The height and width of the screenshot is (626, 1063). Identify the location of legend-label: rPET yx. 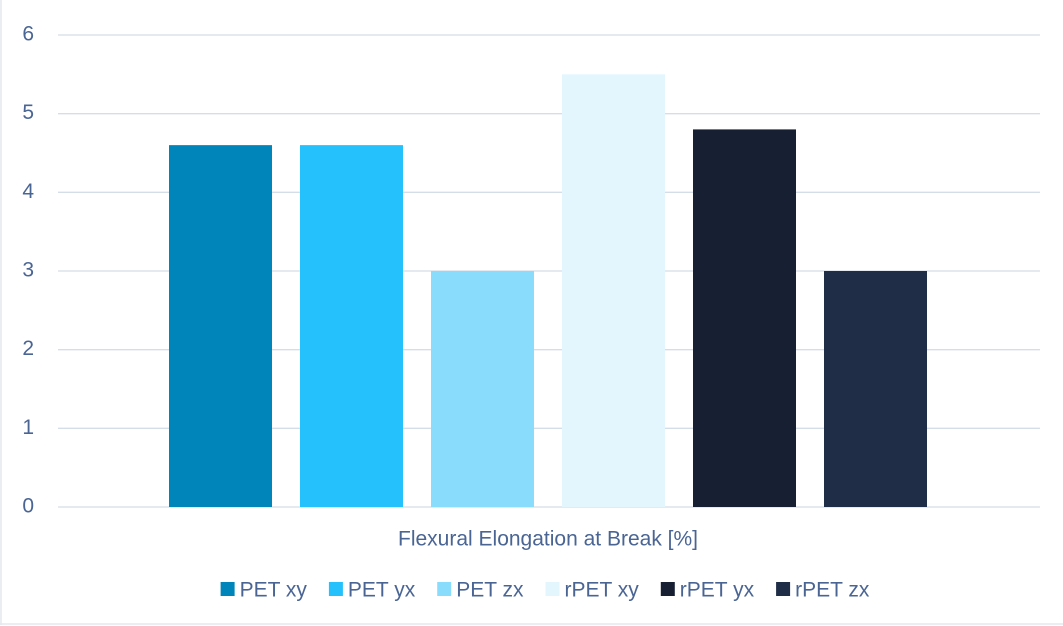
(717, 590).